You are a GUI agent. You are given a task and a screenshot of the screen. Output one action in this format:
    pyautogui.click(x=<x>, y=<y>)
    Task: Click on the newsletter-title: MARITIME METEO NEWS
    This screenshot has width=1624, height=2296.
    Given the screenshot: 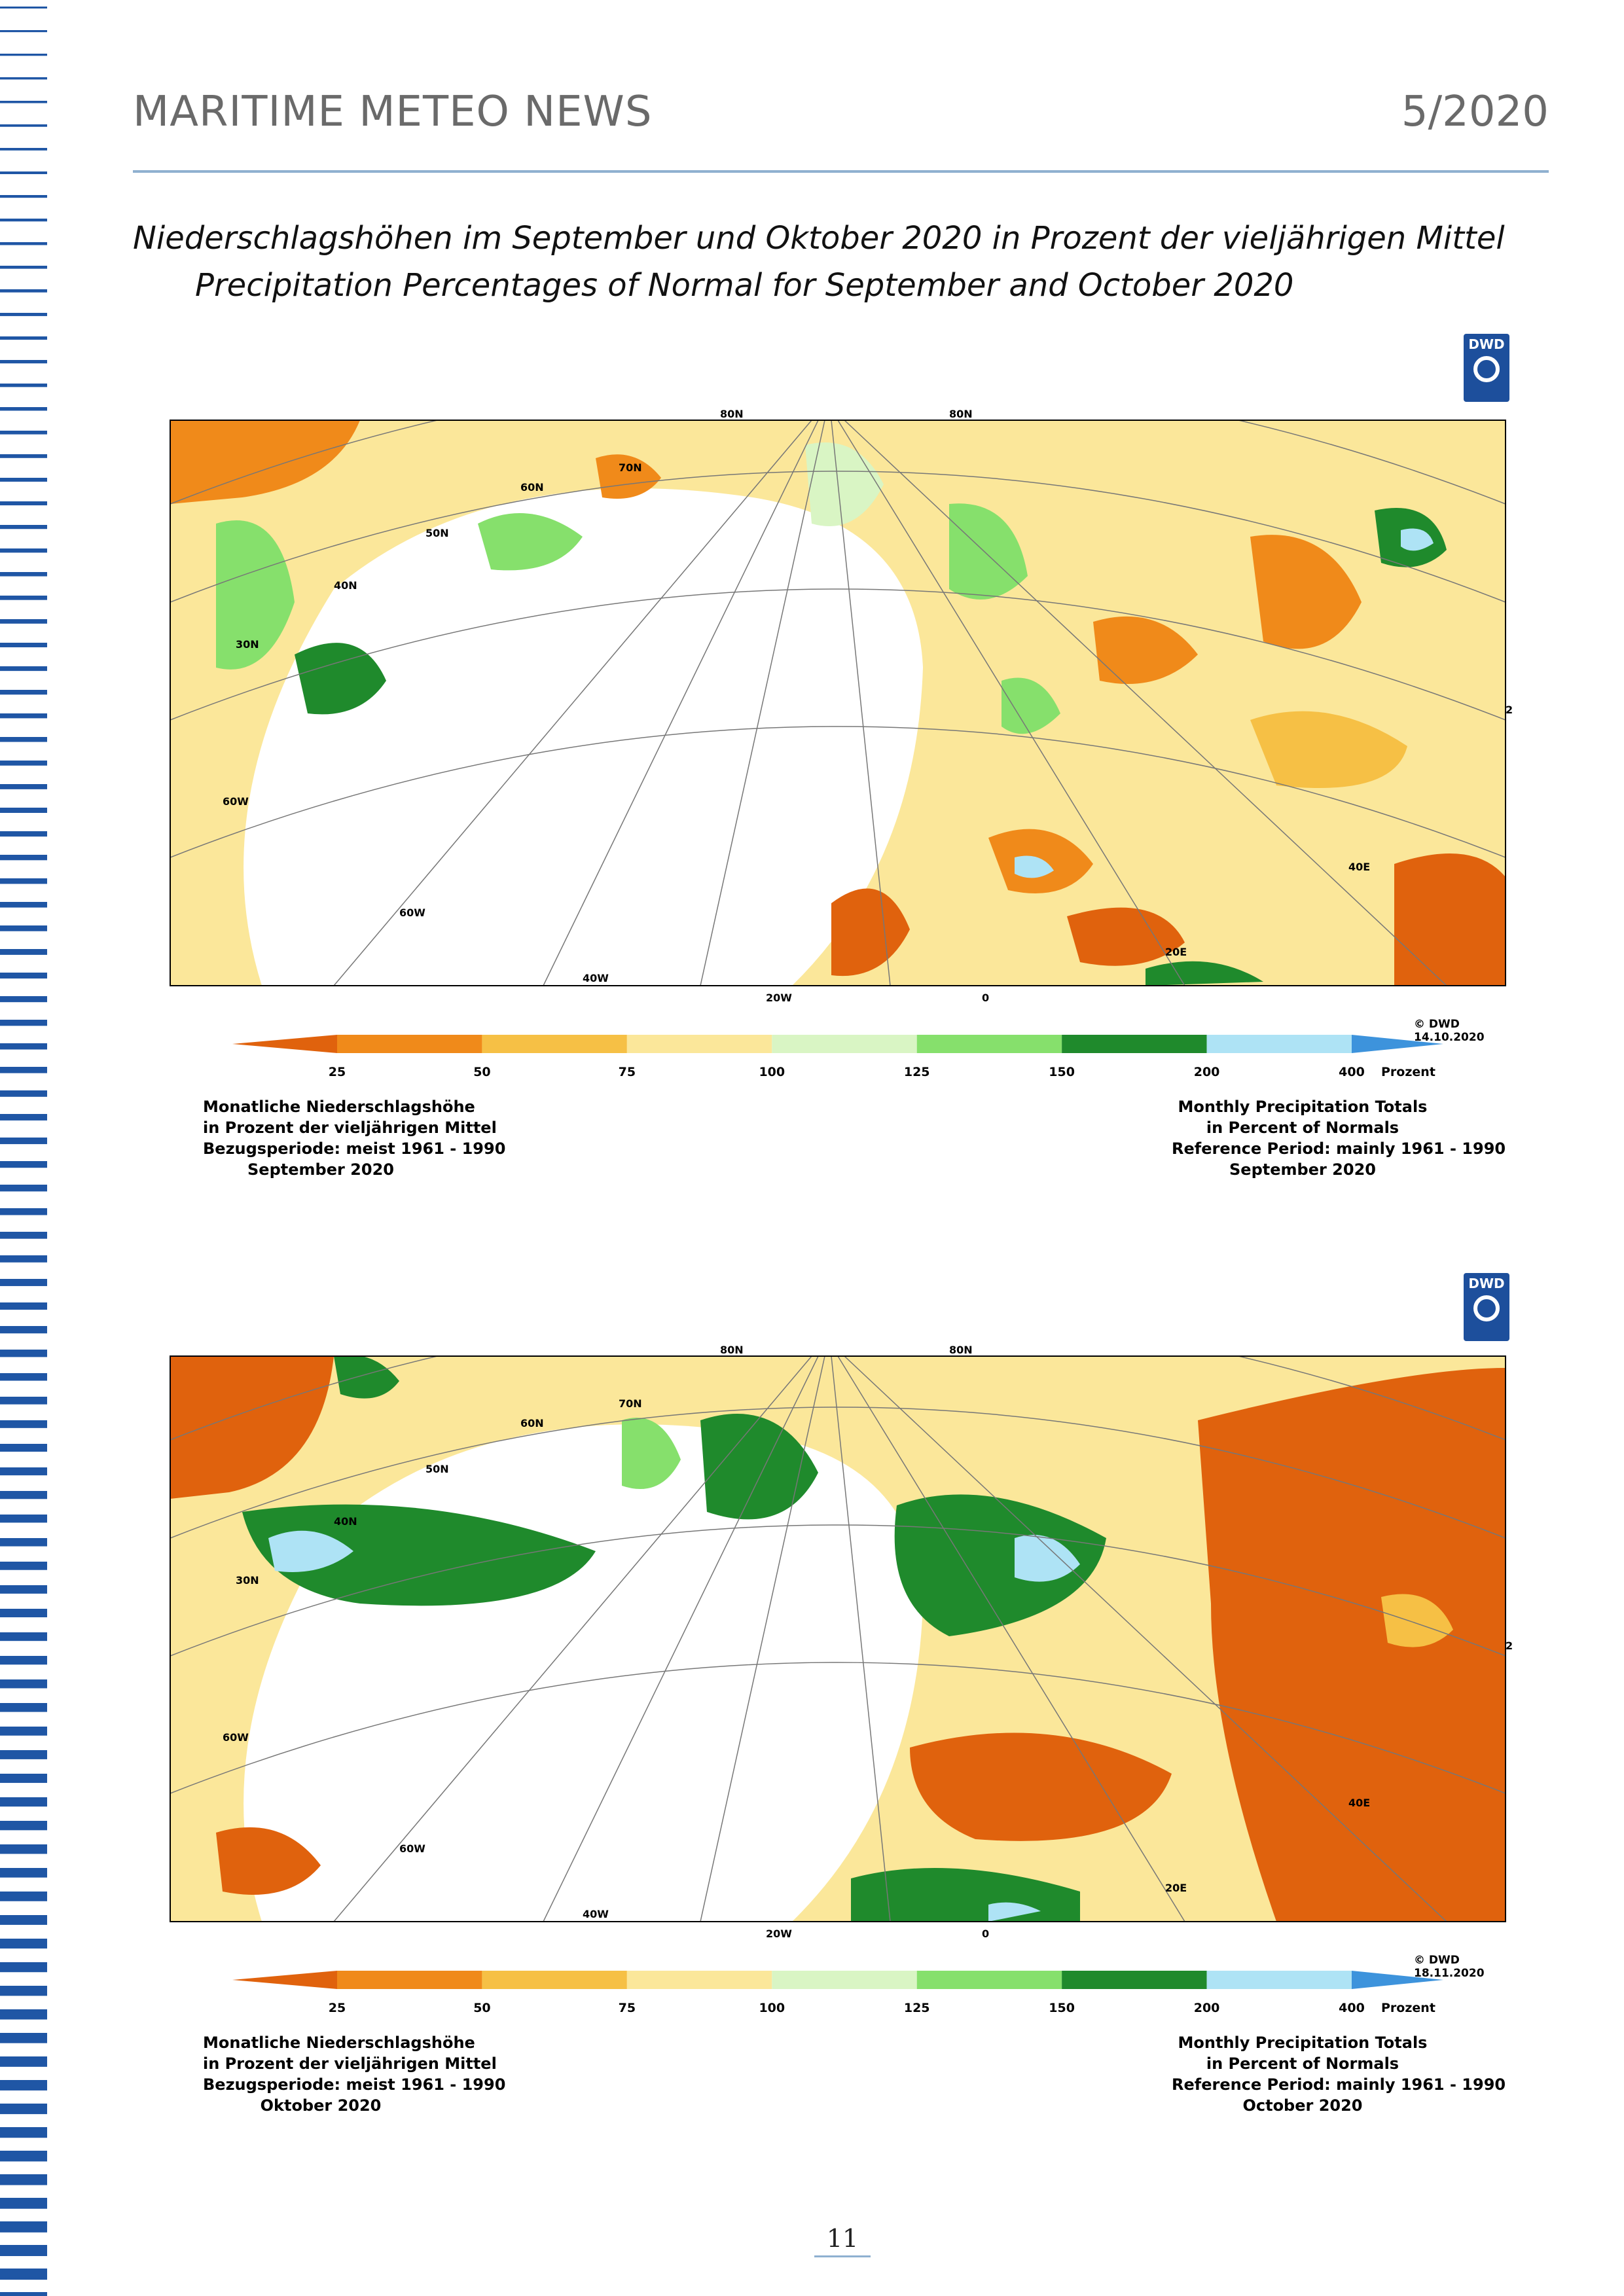 What is the action you would take?
    pyautogui.click(x=393, y=112)
    